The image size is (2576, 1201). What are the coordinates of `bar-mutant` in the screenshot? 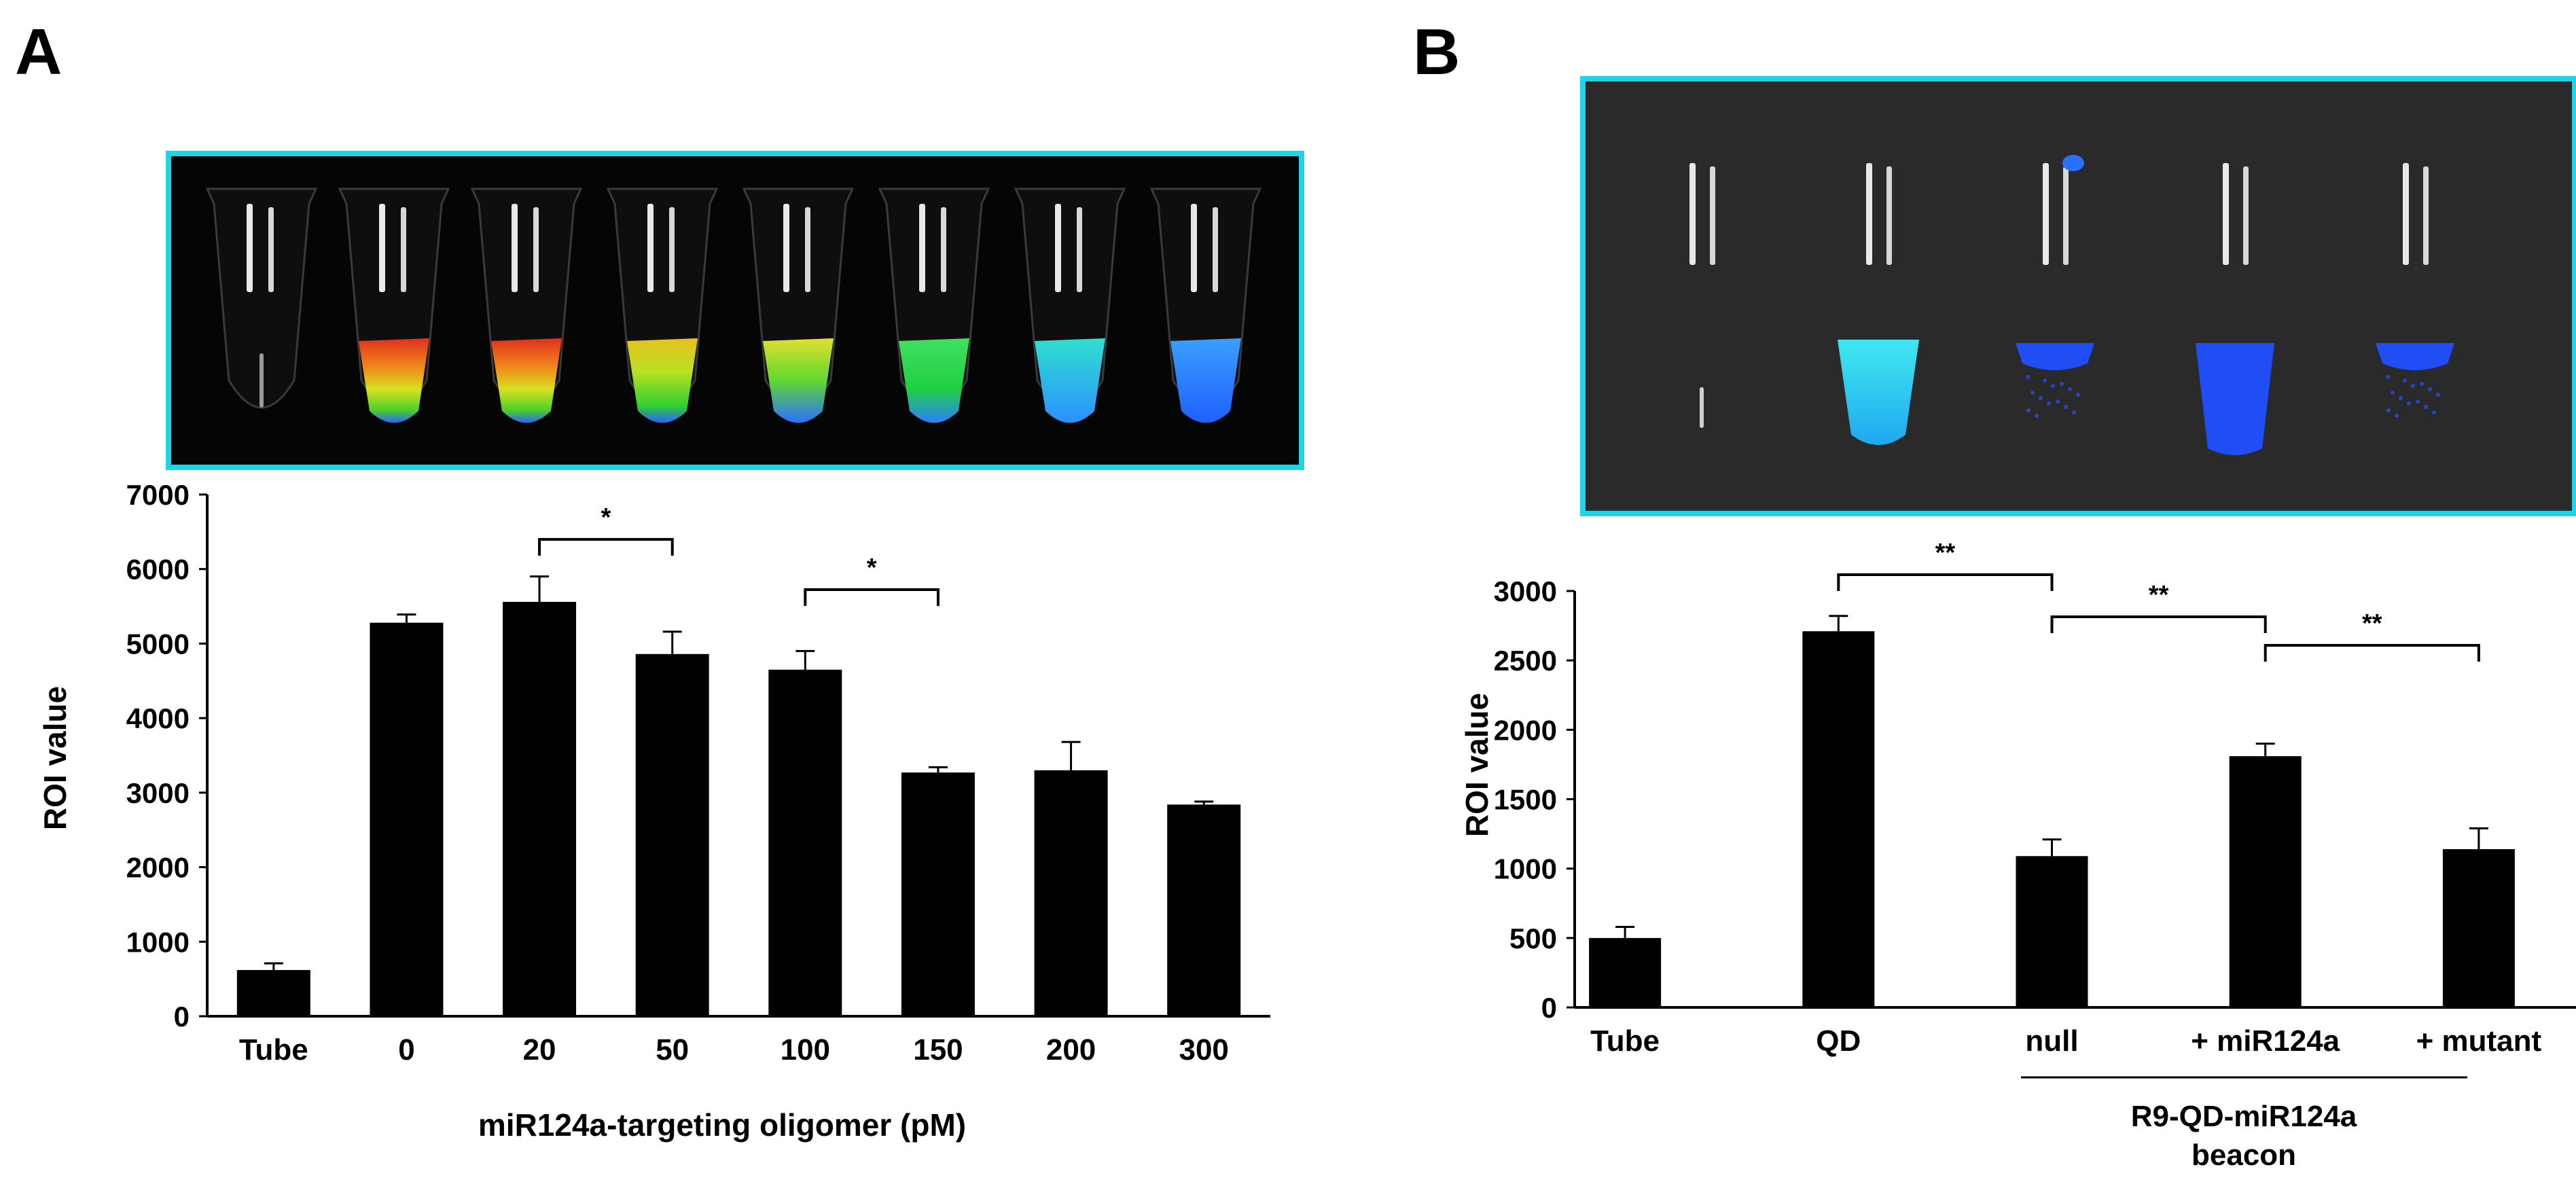 It's located at (2478, 928).